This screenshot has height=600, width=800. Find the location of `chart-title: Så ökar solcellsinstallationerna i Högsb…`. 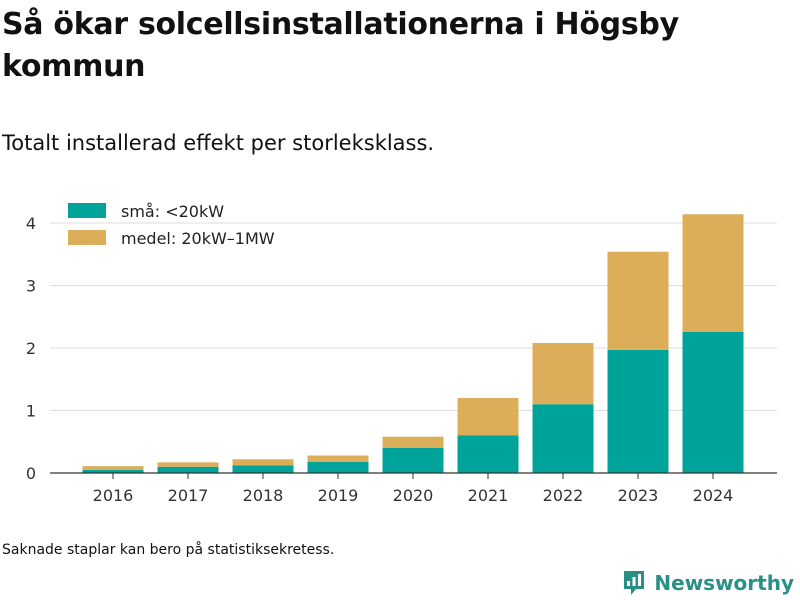

chart-title: Så ökar solcellsinstallationerna i Högsb… is located at coordinates (340, 45).